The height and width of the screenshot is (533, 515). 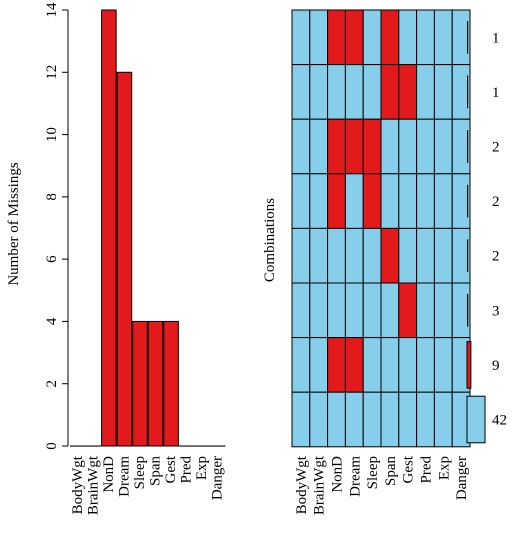 I want to click on right-x-tick-label: Exp, so click(x=444, y=468).